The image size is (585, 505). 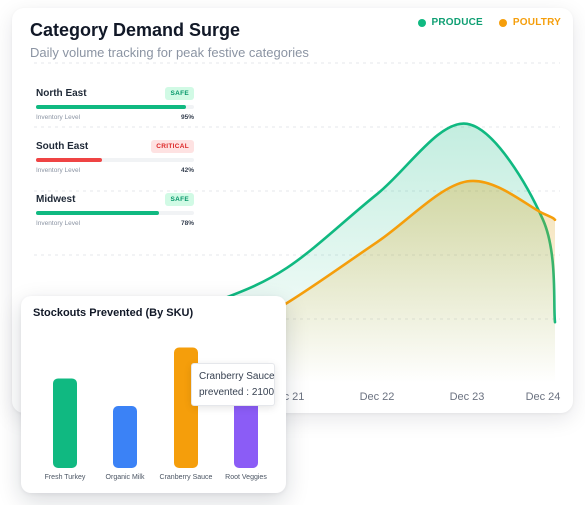 What do you see at coordinates (186, 477) in the screenshot?
I see `bar-category-label: Cranberry Sauce` at bounding box center [186, 477].